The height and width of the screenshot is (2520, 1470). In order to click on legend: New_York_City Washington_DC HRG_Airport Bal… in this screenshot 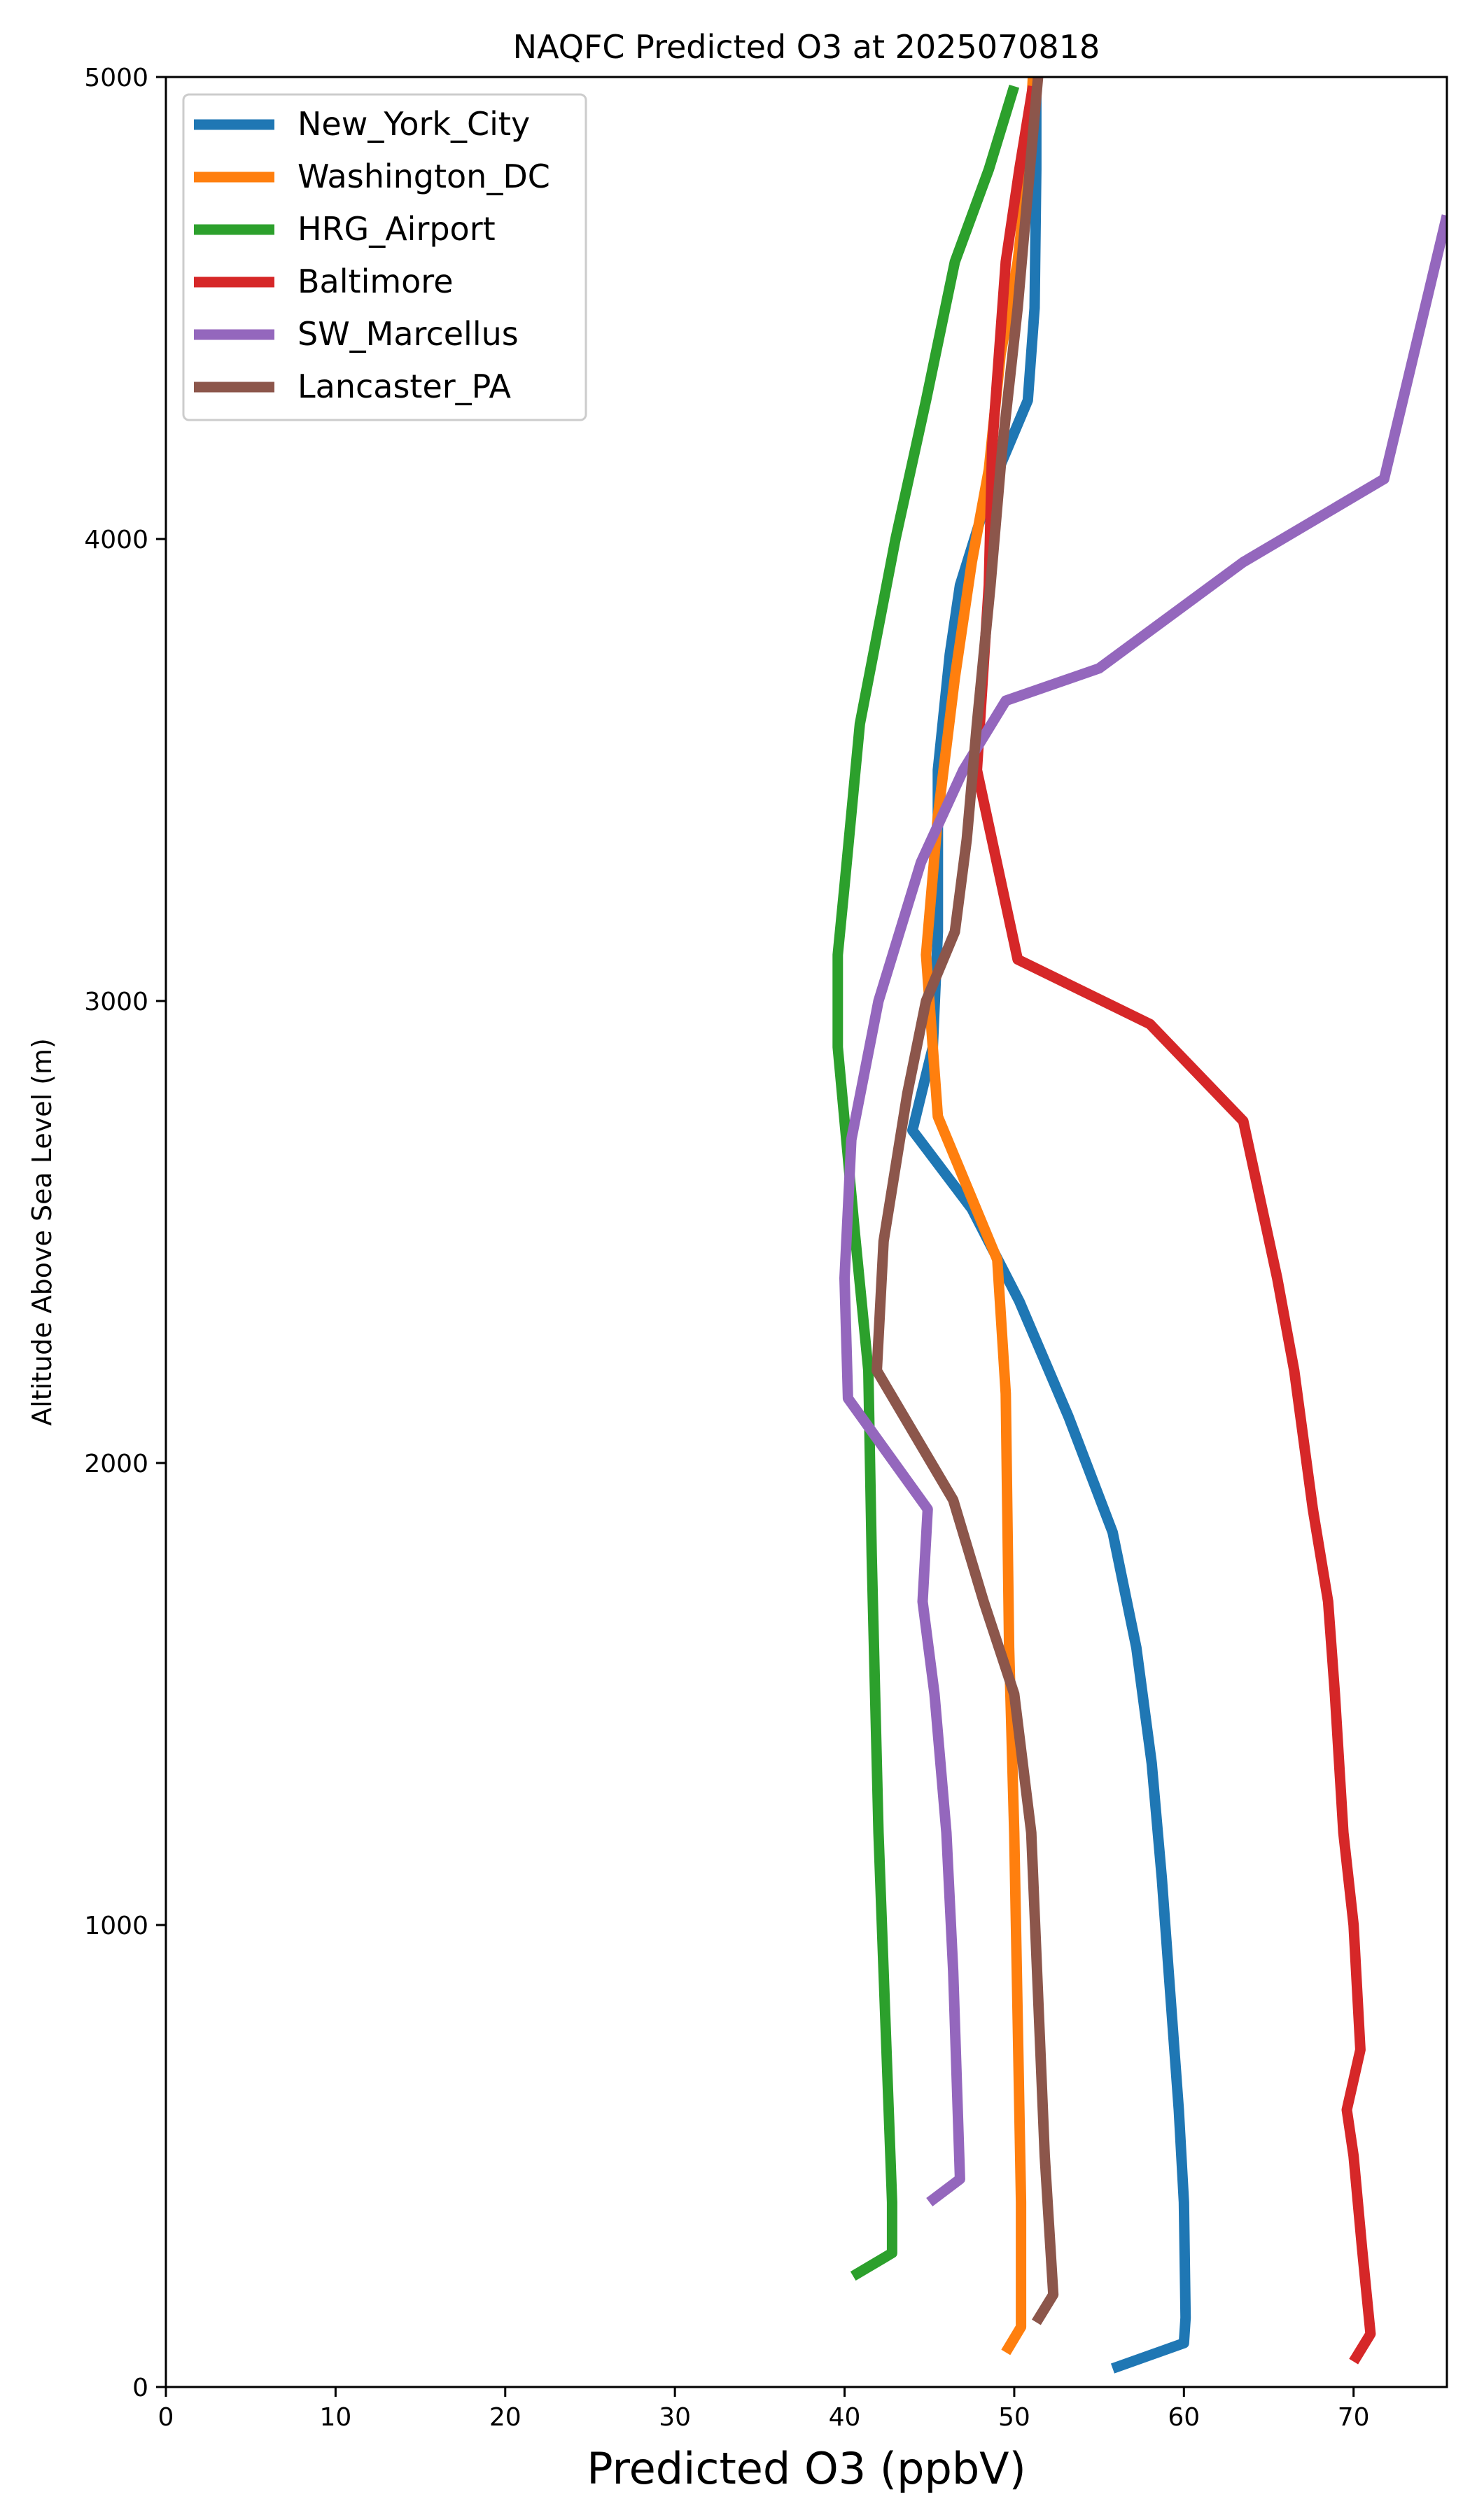, I will do `click(384, 257)`.